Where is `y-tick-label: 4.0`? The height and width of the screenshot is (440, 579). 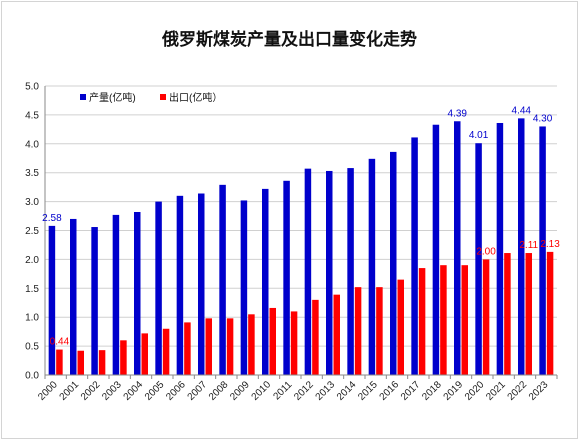
y-tick-label: 4.0 is located at coordinates (32, 144).